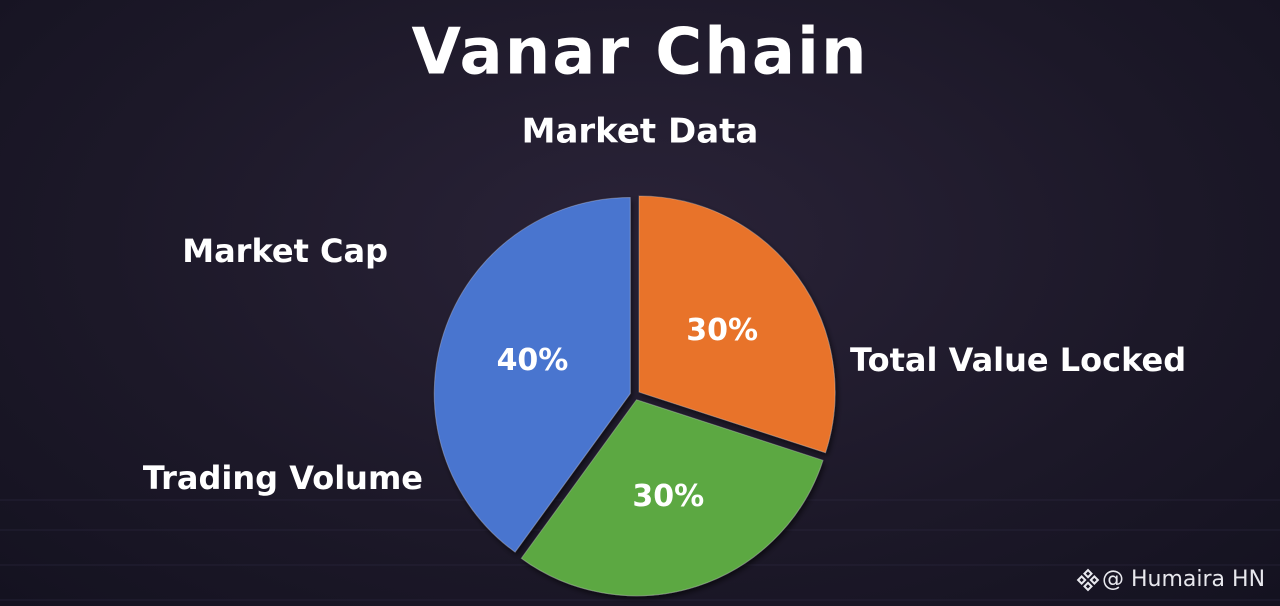 This screenshot has height=606, width=1280. Describe the element at coordinates (1088, 580) in the screenshot. I see `watermark-icon` at that location.